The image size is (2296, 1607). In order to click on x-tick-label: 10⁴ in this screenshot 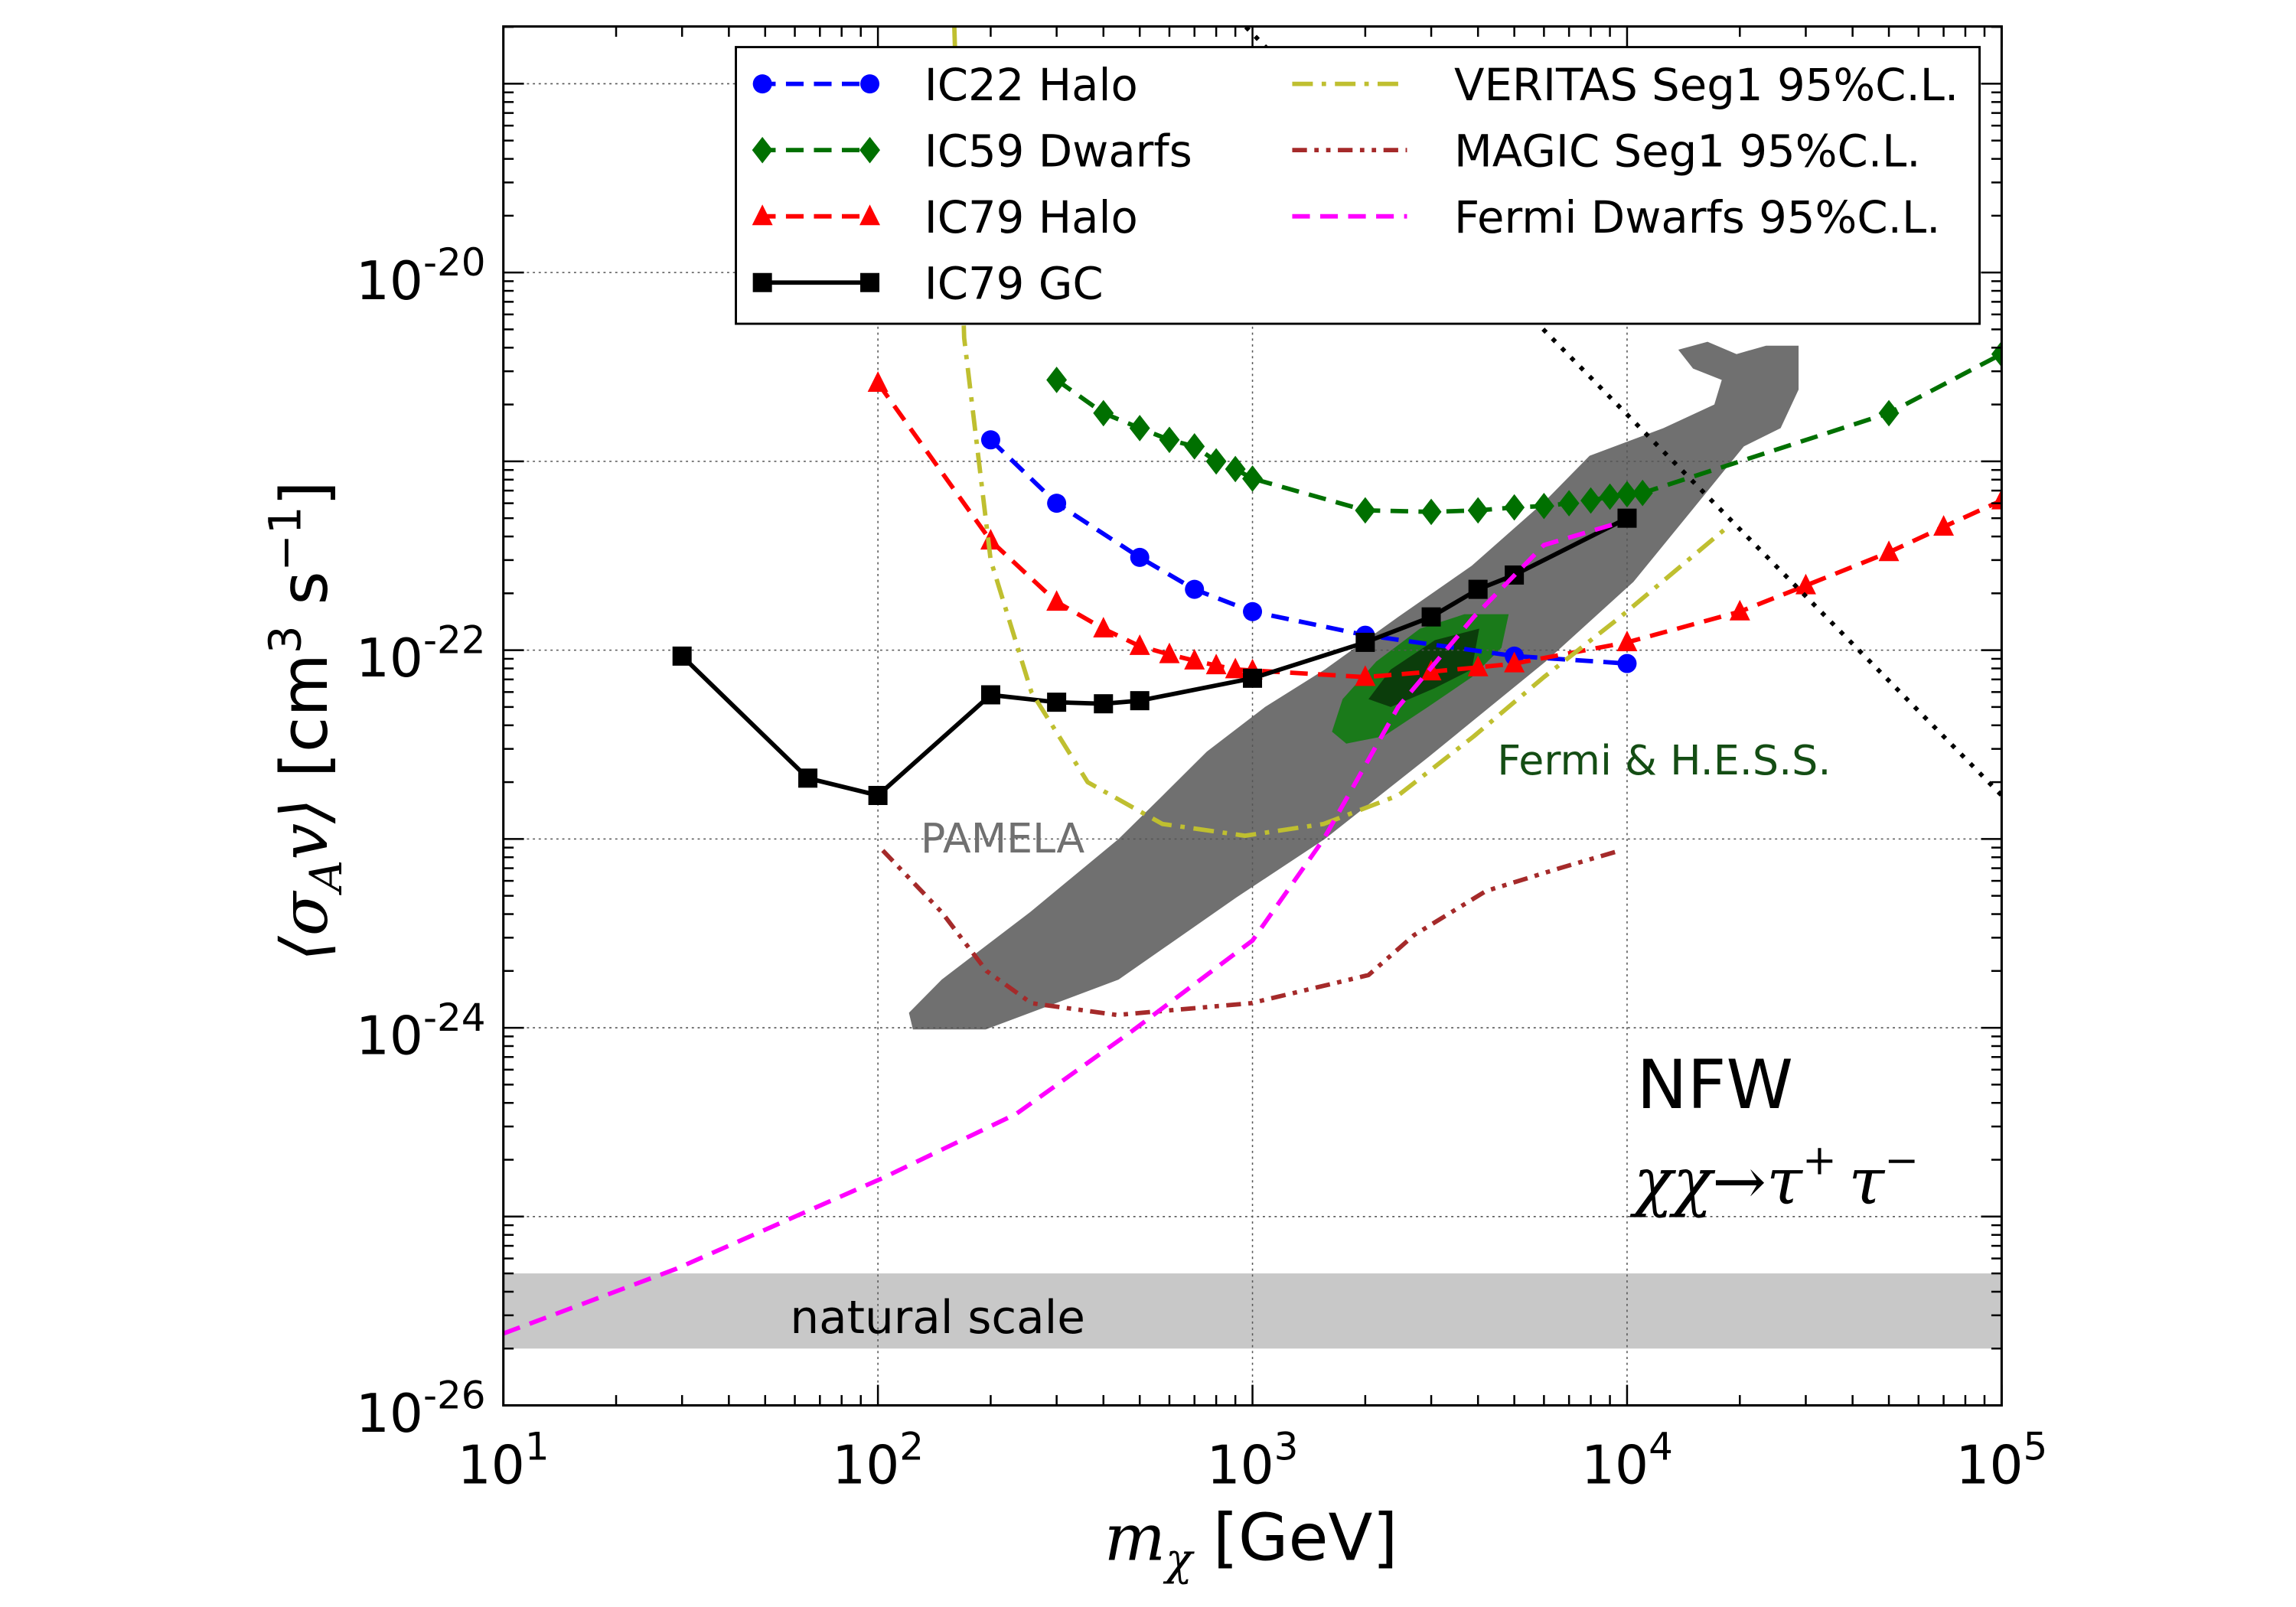, I will do `click(1627, 1461)`.